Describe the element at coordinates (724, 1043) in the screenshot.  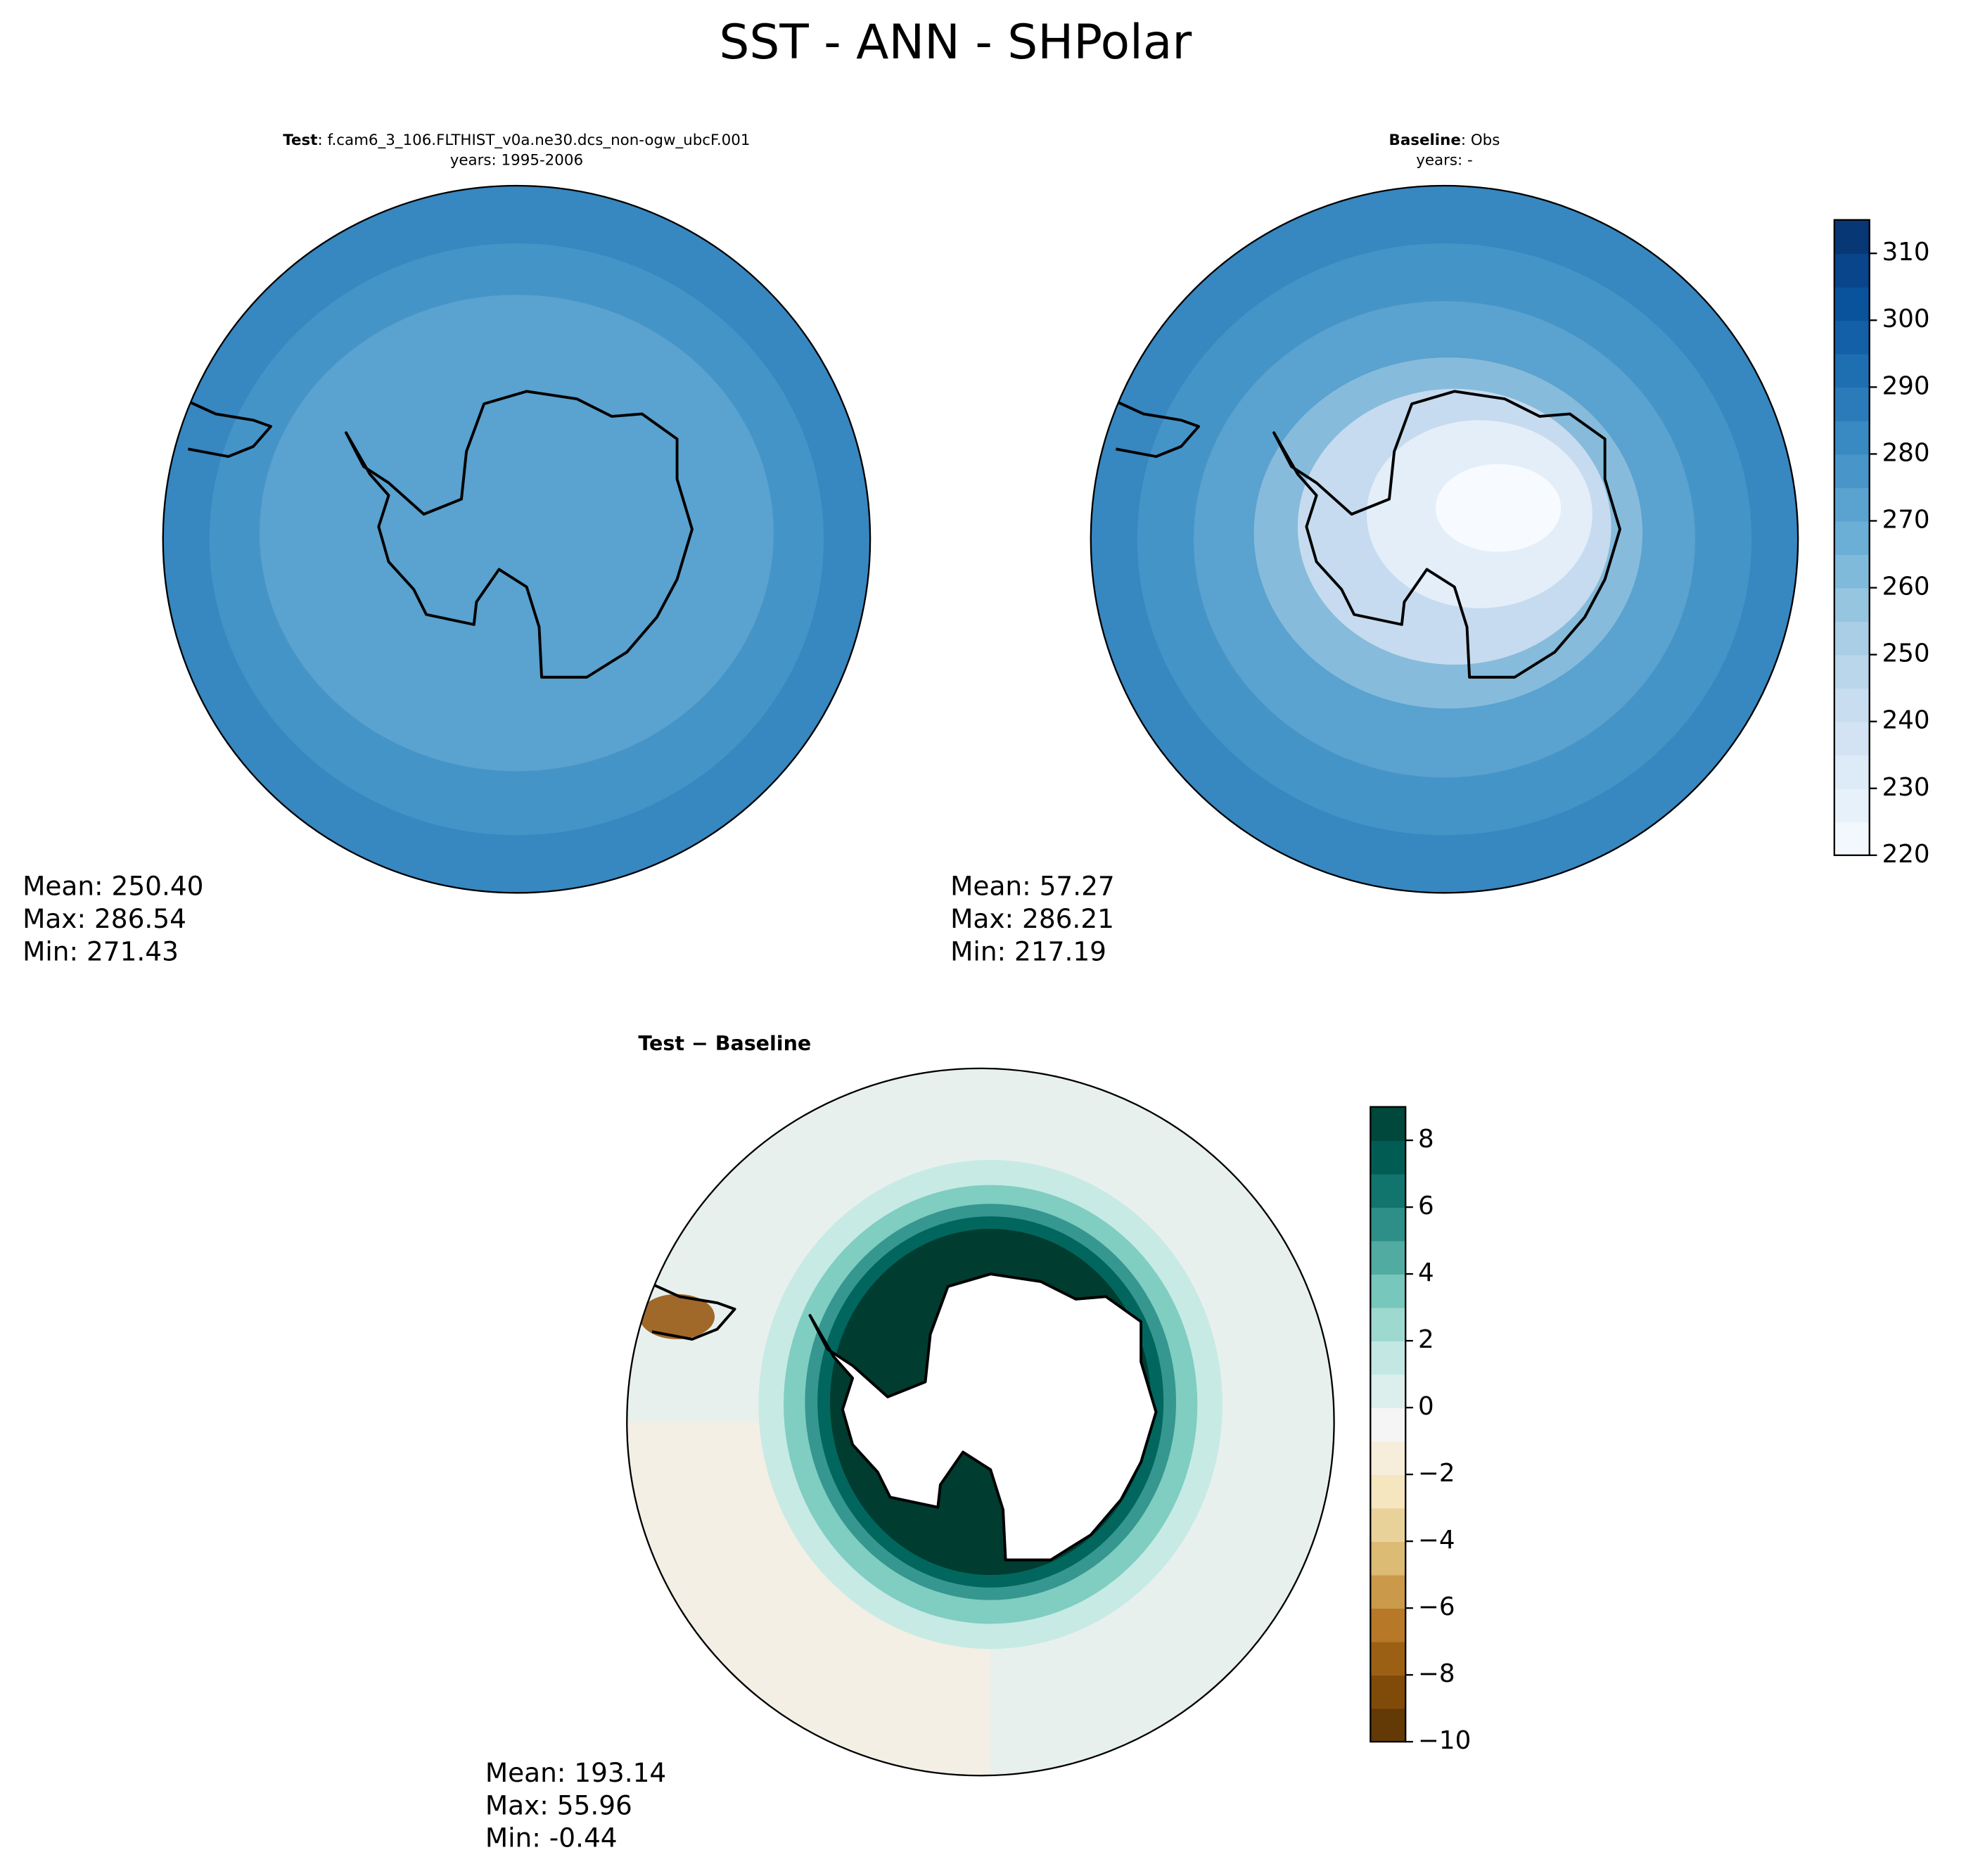
I see `panel-subtitle: Test − Baseline` at that location.